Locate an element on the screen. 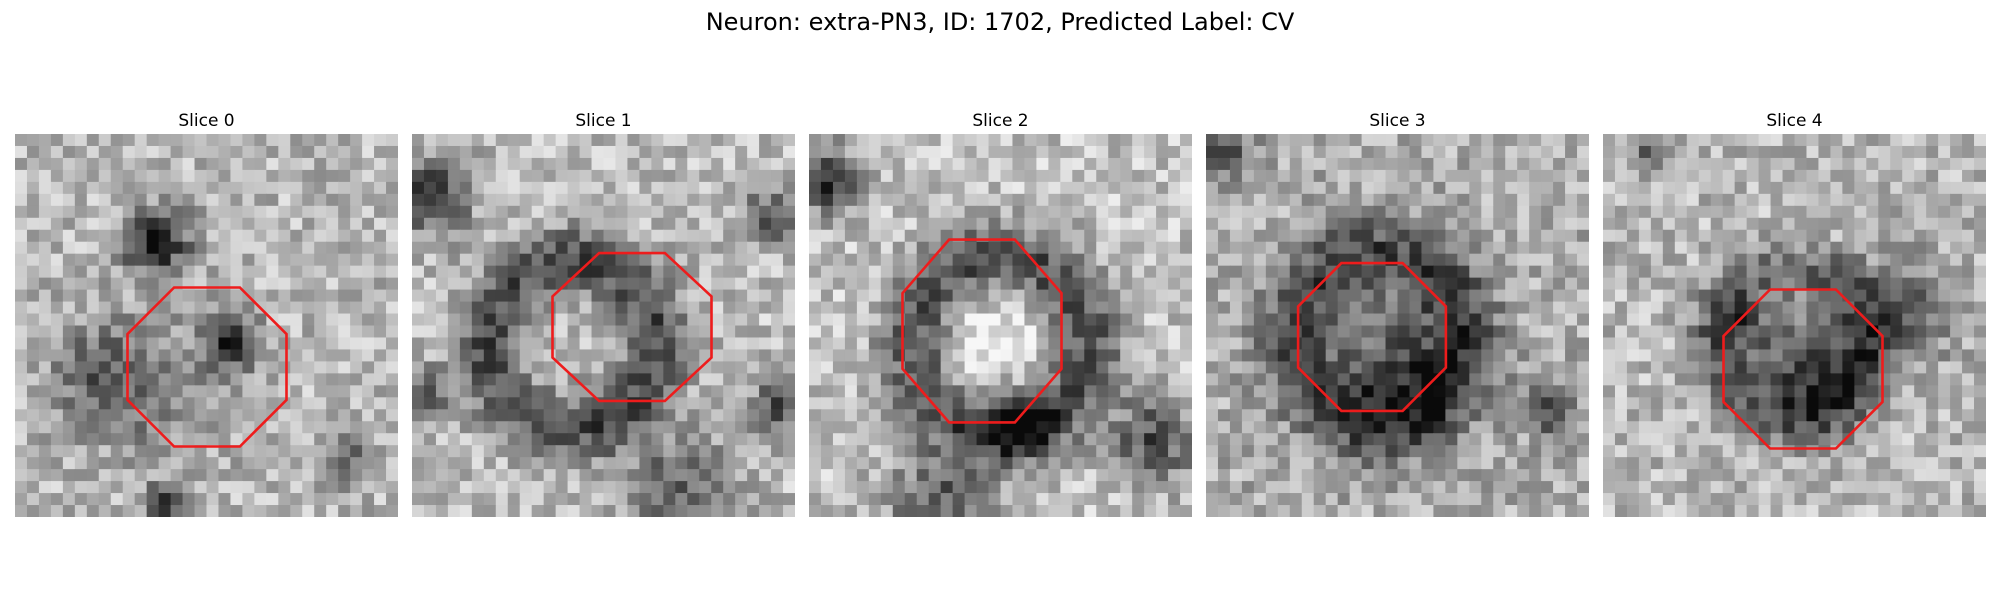  slice-title: Slice 0 is located at coordinates (206, 121).